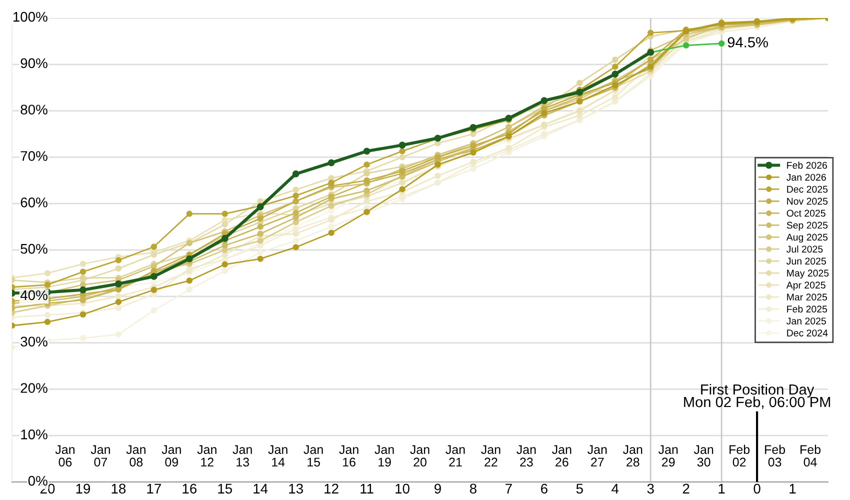 The width and height of the screenshot is (850, 500). I want to click on annotation: Jan 22, so click(490, 455).